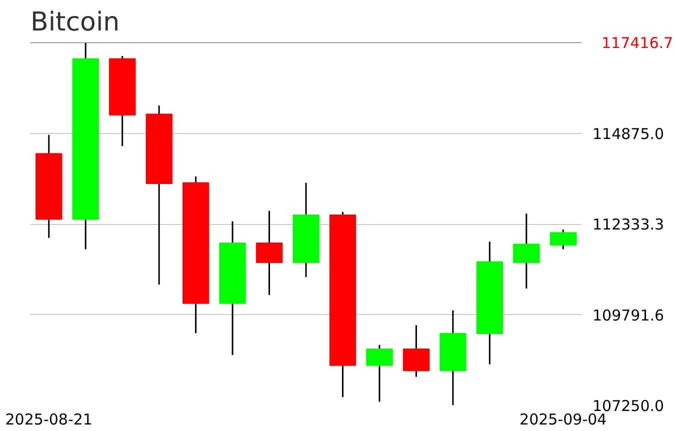 This screenshot has height=431, width=676. What do you see at coordinates (628, 225) in the screenshot?
I see `y-tick-label: 112333.3` at bounding box center [628, 225].